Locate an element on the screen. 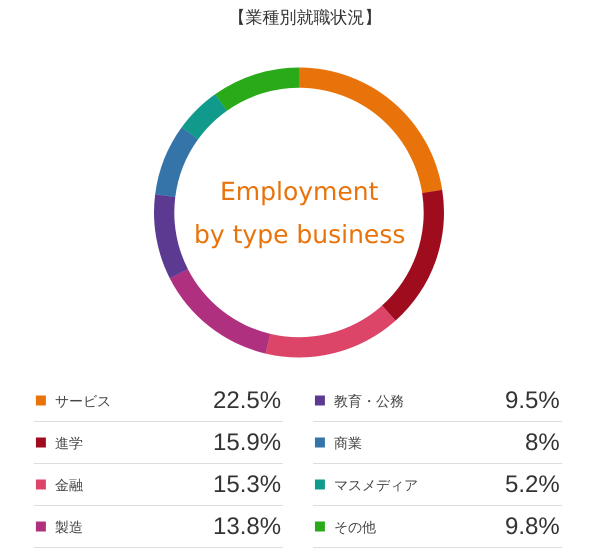  data-label: 15.3% is located at coordinates (247, 484).